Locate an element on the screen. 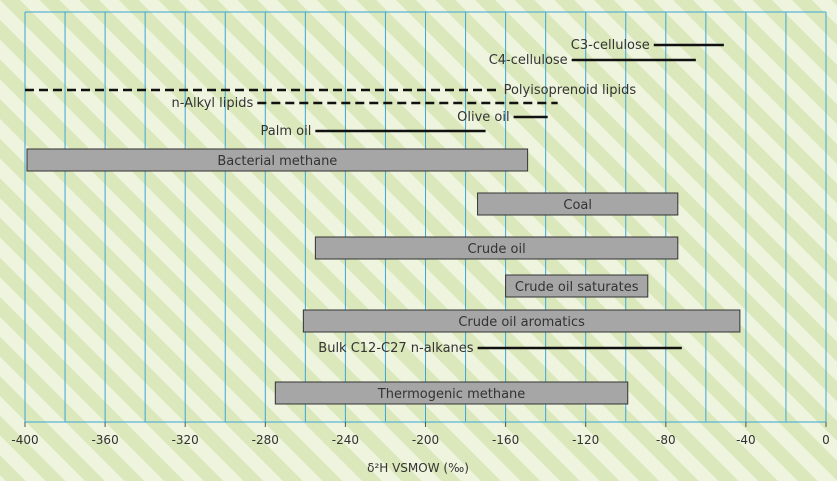 This screenshot has height=481, width=837. x-tick-label: -360 is located at coordinates (104, 440).